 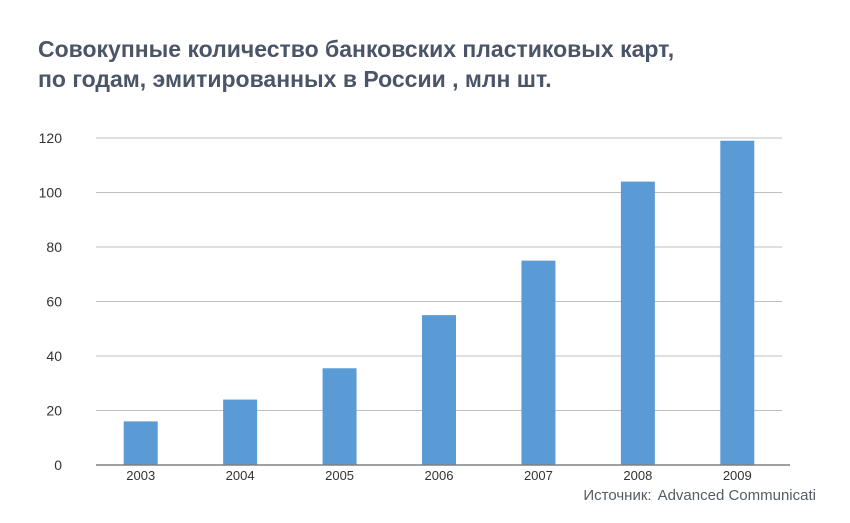 I want to click on source-label: Источник:, so click(x=617, y=495).